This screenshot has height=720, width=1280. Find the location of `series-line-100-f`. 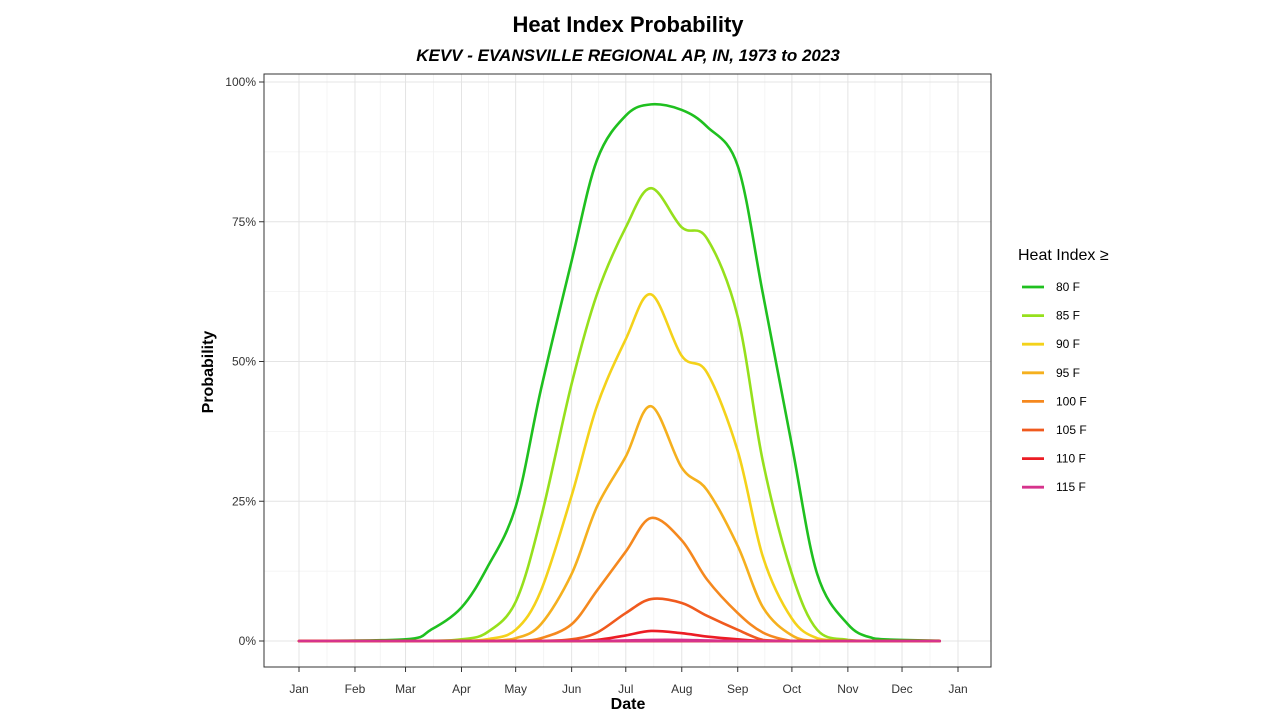

series-line-100-f is located at coordinates (619, 579).